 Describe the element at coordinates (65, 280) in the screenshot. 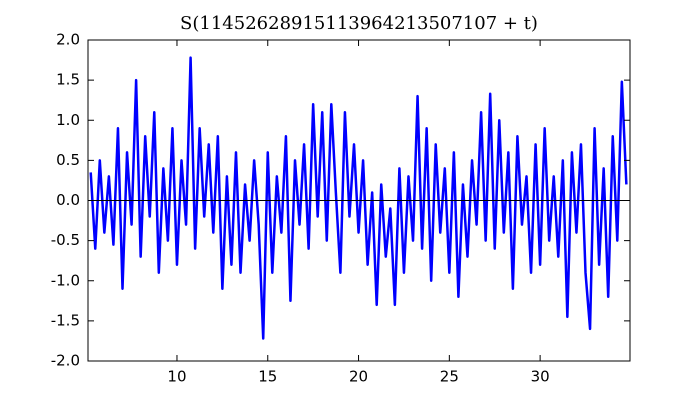

I see `y-tick-label: -1.0` at that location.